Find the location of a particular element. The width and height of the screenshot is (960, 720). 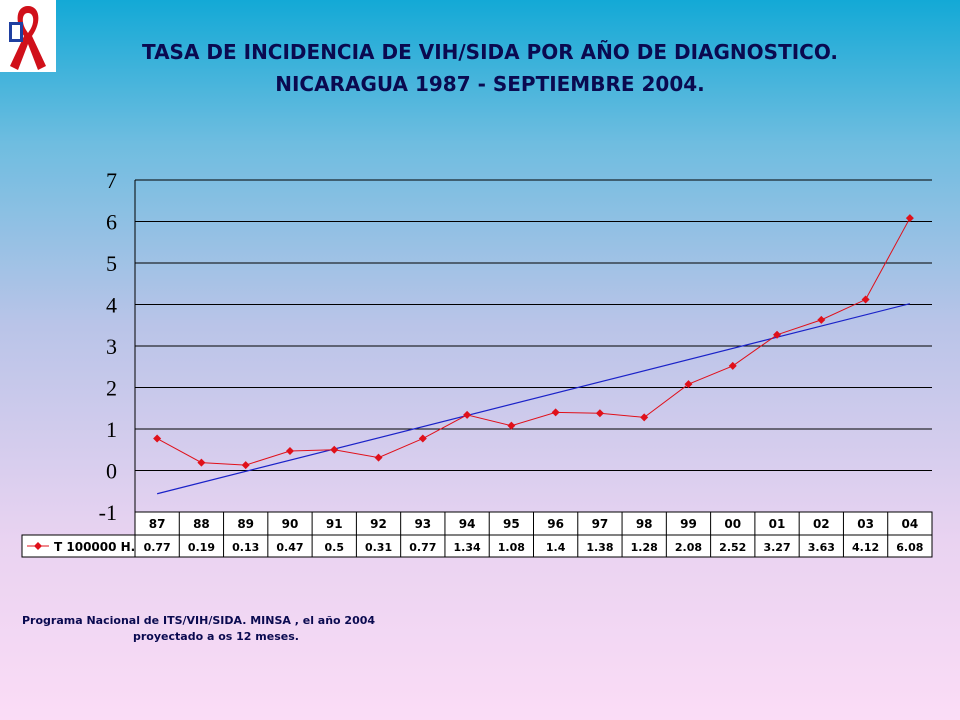

category-label: 99 is located at coordinates (688, 524).